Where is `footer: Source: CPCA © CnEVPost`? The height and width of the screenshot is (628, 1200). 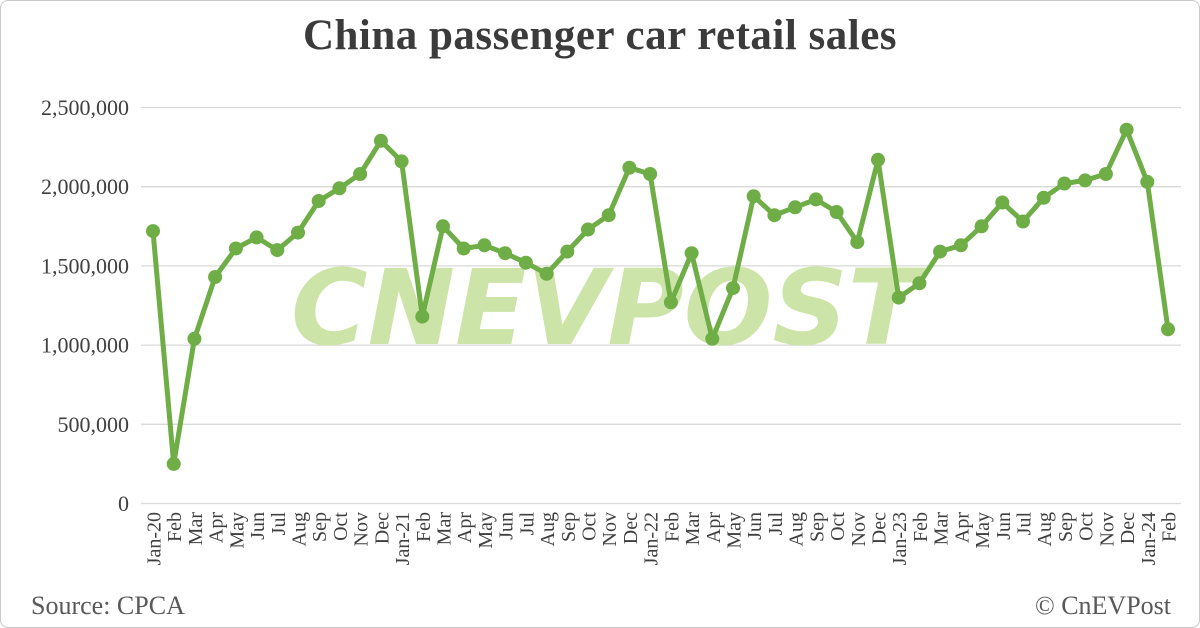
footer: Source: CPCA © CnEVPost is located at coordinates (600, 604).